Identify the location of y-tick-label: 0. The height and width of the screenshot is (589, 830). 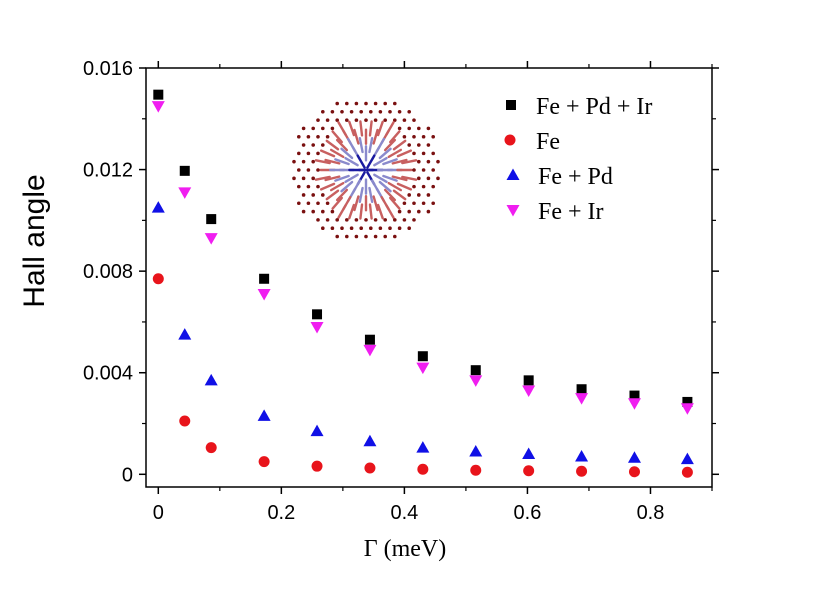
(127, 475).